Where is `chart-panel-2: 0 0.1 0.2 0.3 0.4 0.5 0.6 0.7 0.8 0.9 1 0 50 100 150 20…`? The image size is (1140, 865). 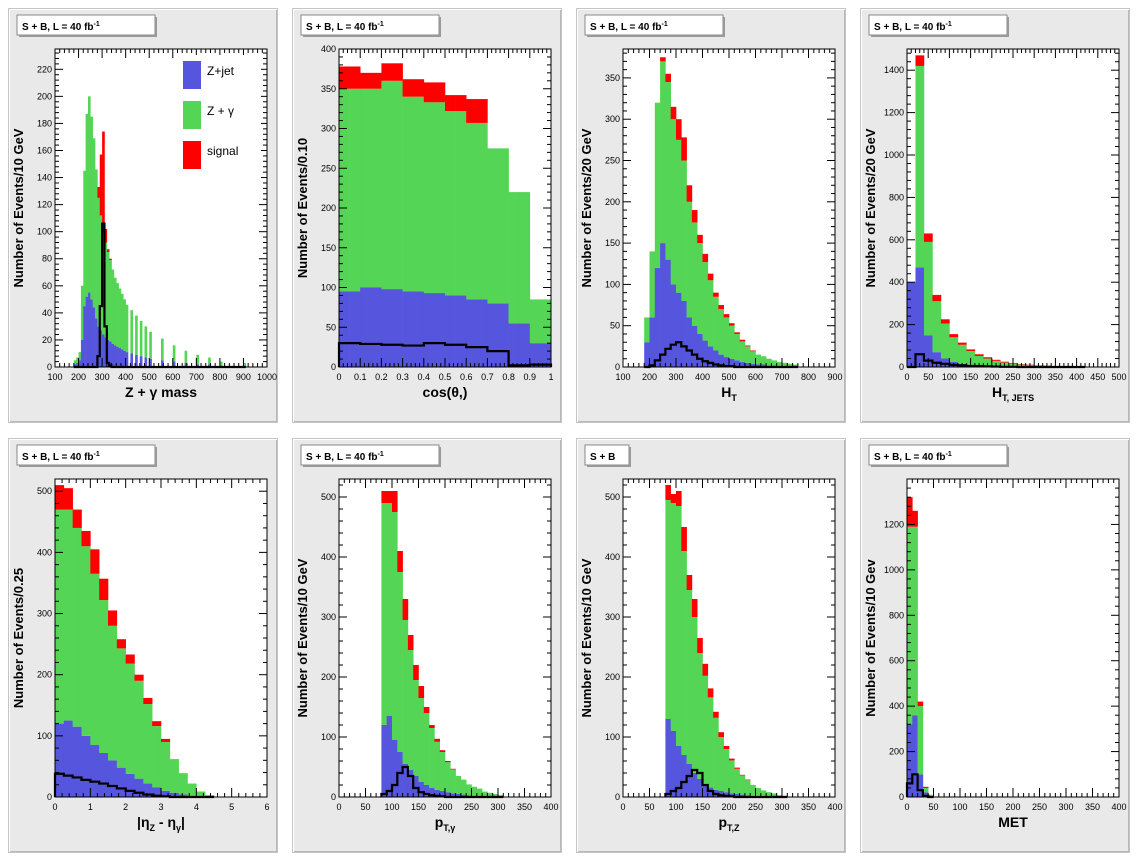
chart-panel-2: 0 0.1 0.2 0.3 0.4 0.5 0.6 0.7 0.8 0.9 1 0 50 100 150 20… is located at coordinates (427, 215).